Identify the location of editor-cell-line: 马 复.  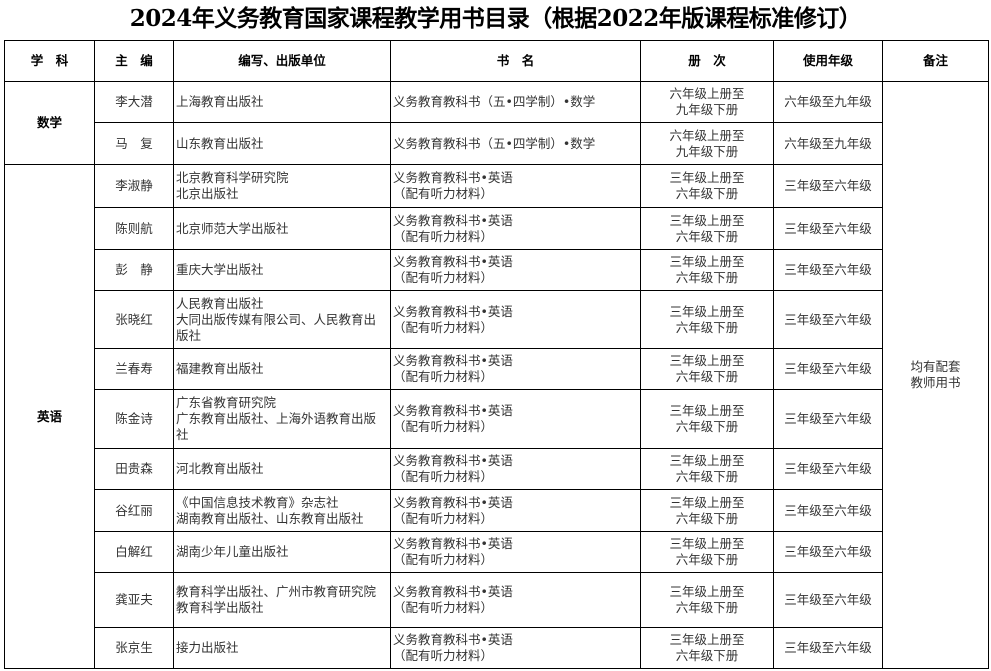
(134, 143).